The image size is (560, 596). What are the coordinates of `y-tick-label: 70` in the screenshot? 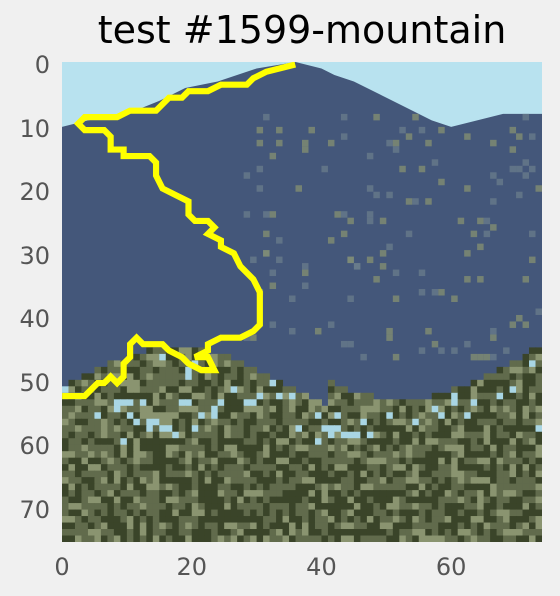 It's located at (34, 509).